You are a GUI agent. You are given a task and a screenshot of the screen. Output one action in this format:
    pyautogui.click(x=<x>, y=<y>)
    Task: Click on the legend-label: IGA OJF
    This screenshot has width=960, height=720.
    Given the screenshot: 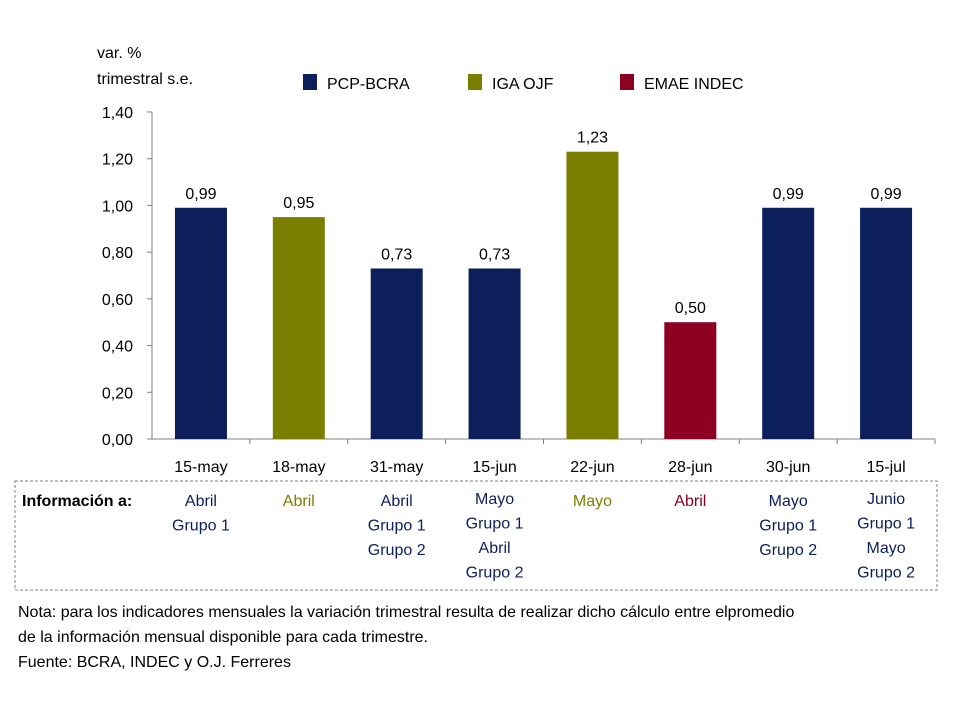 What is the action you would take?
    pyautogui.click(x=523, y=84)
    